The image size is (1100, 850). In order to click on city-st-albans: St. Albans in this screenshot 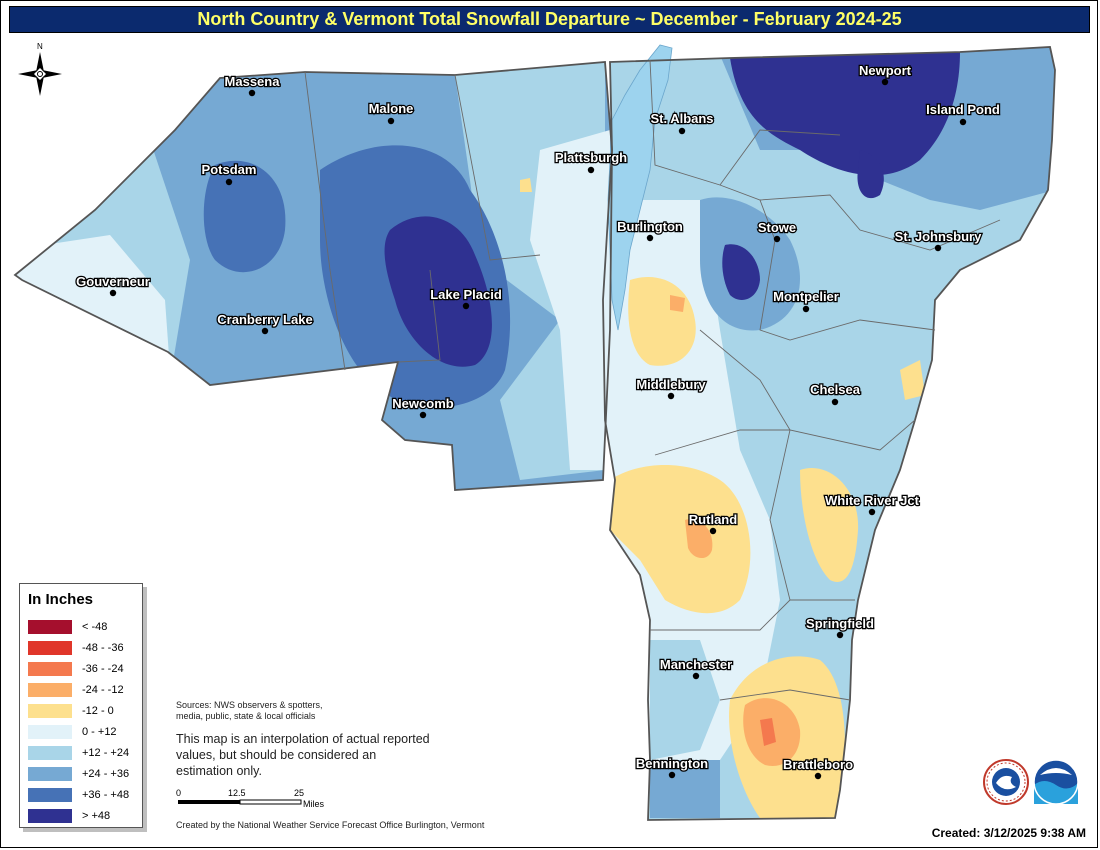, I will do `click(682, 122)`.